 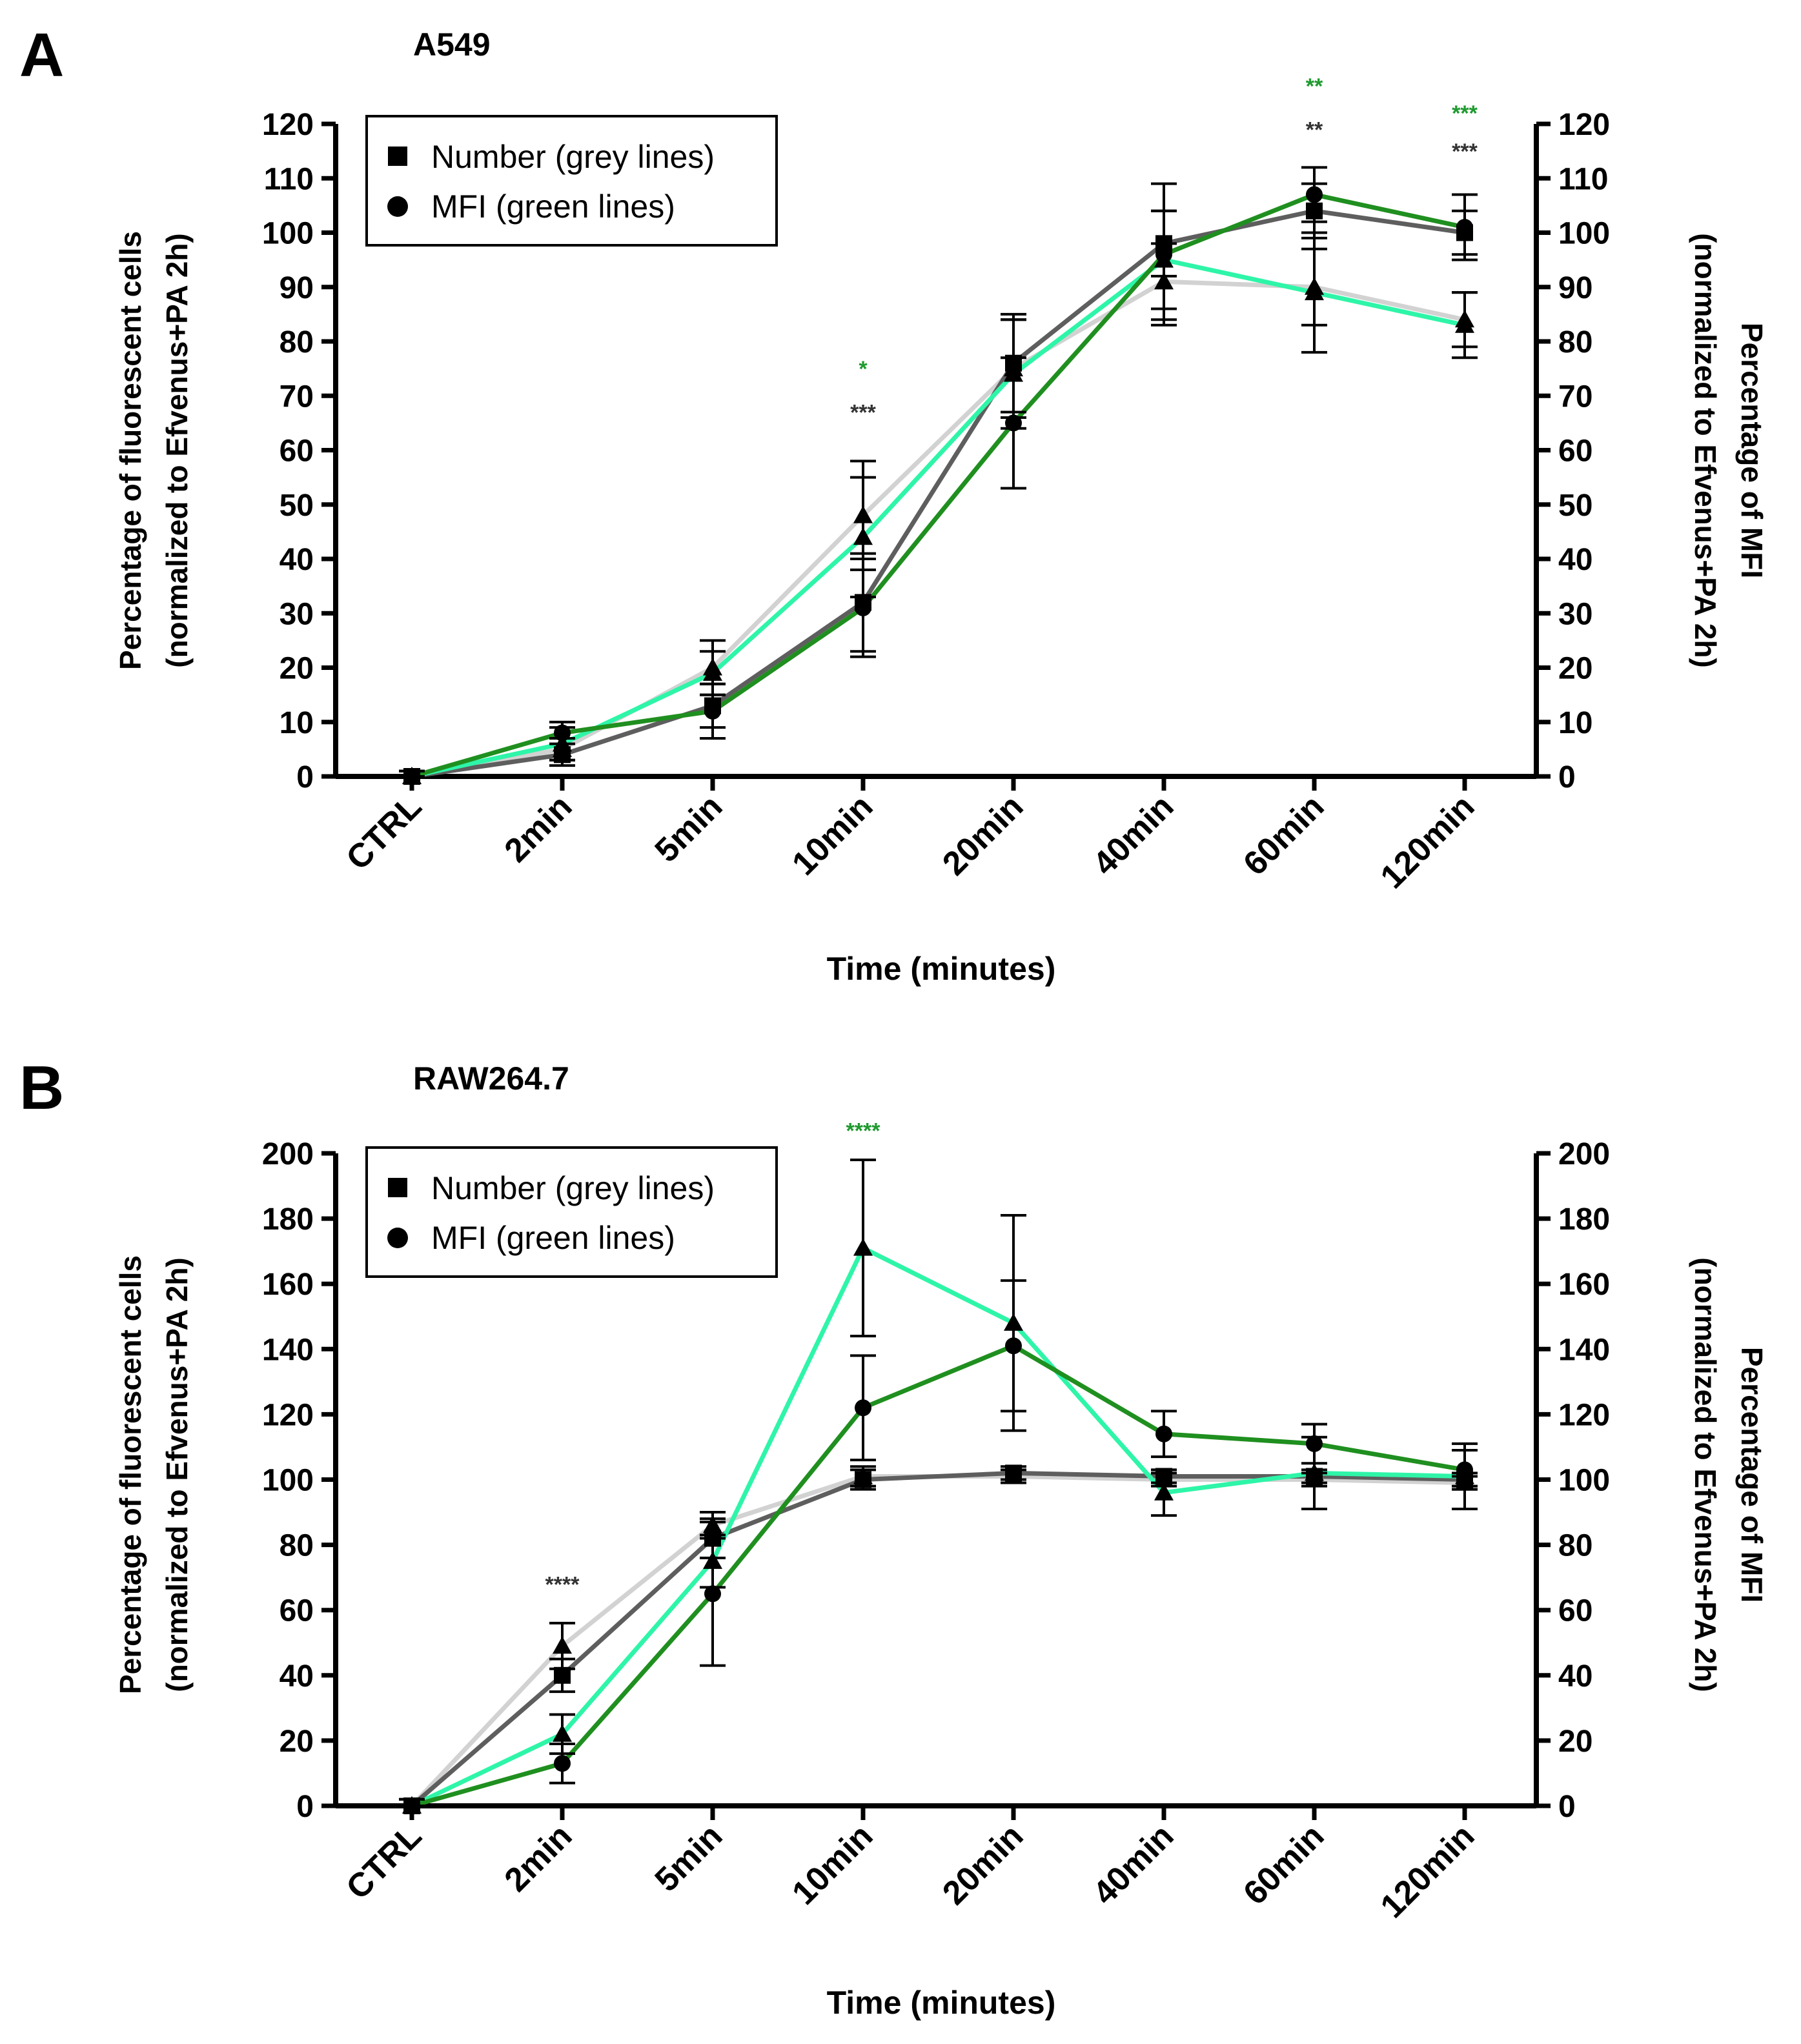 What do you see at coordinates (297, 288) in the screenshot?
I see `y-tick-label-left-a: 90` at bounding box center [297, 288].